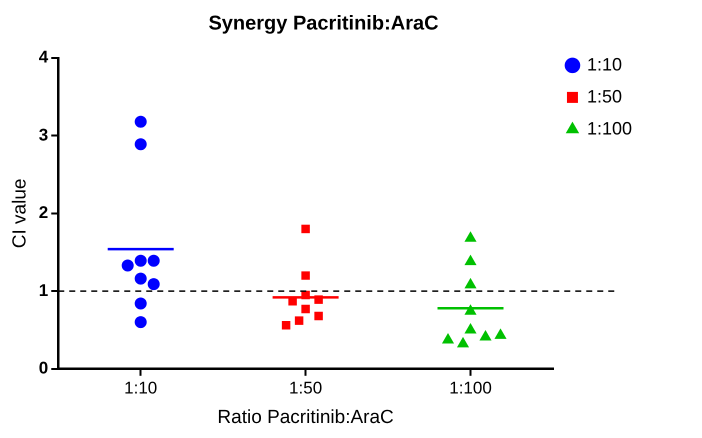 The image size is (702, 438). Describe the element at coordinates (43, 212) in the screenshot. I see `y-tick-label: 2` at that location.